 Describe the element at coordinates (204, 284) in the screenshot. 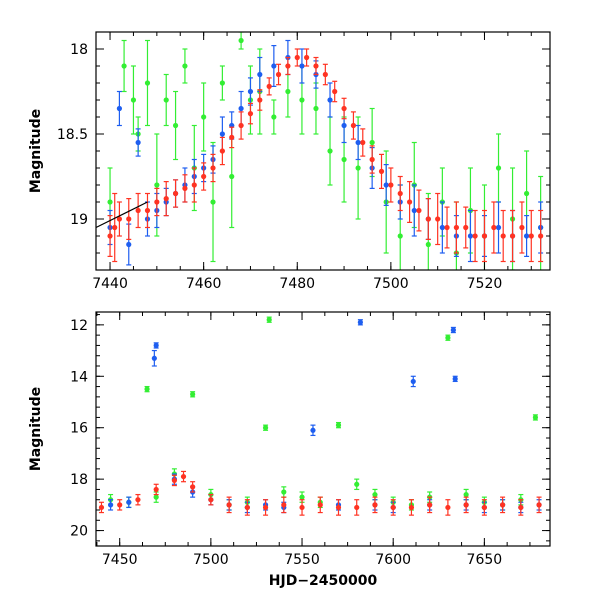

I see `x-tick-label: 7460` at that location.